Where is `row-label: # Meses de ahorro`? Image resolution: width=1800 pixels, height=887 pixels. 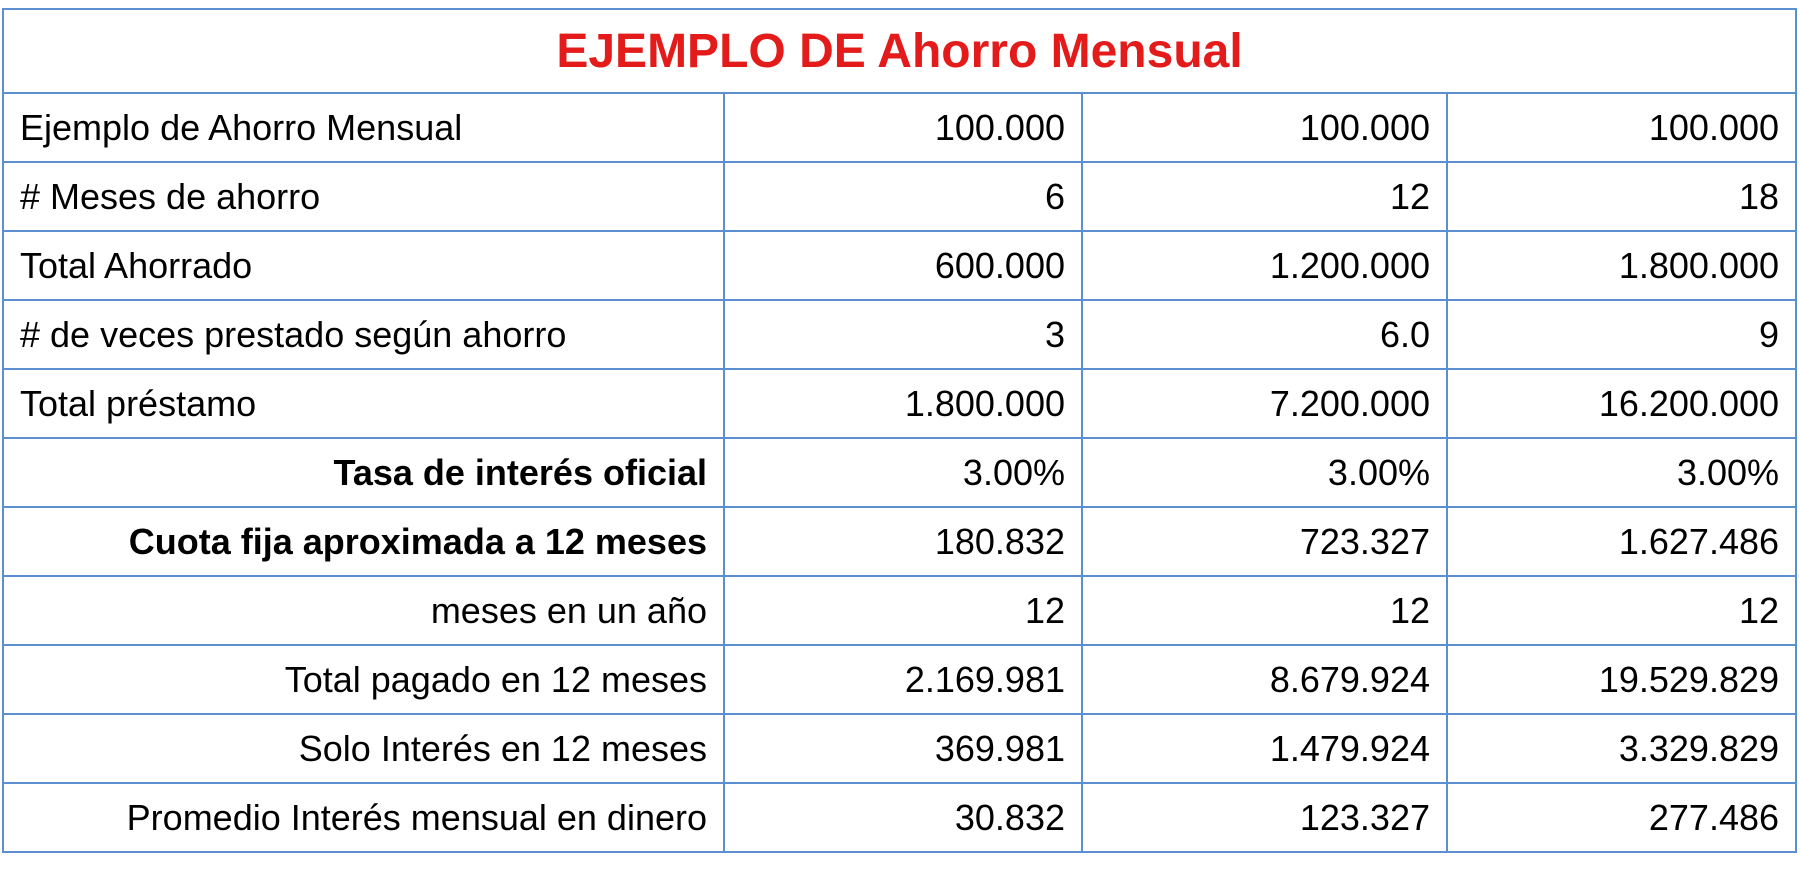
row-label: # Meses de ahorro is located at coordinates (363, 196).